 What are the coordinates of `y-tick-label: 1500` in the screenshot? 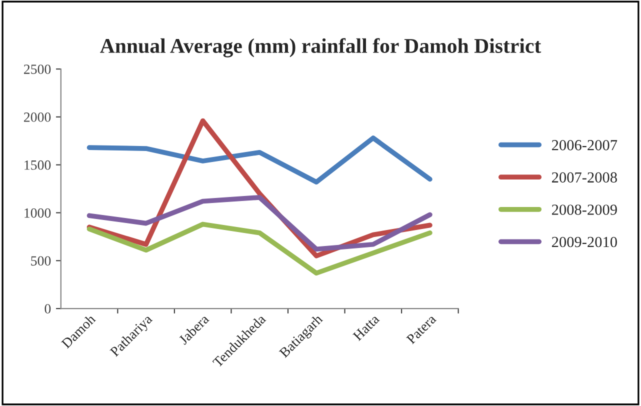 It's located at (37, 165).